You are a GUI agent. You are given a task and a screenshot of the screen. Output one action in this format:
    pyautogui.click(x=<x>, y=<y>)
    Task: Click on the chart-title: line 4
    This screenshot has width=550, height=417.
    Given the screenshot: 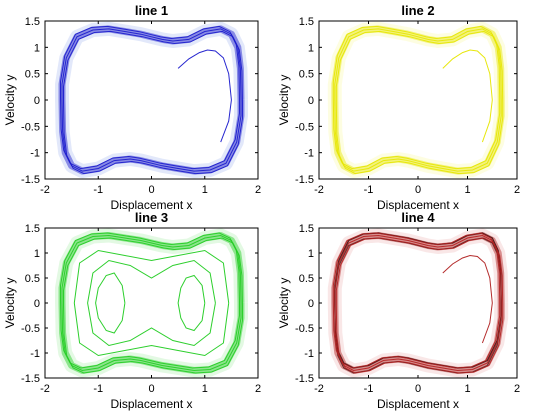 What is the action you would take?
    pyautogui.click(x=418, y=217)
    